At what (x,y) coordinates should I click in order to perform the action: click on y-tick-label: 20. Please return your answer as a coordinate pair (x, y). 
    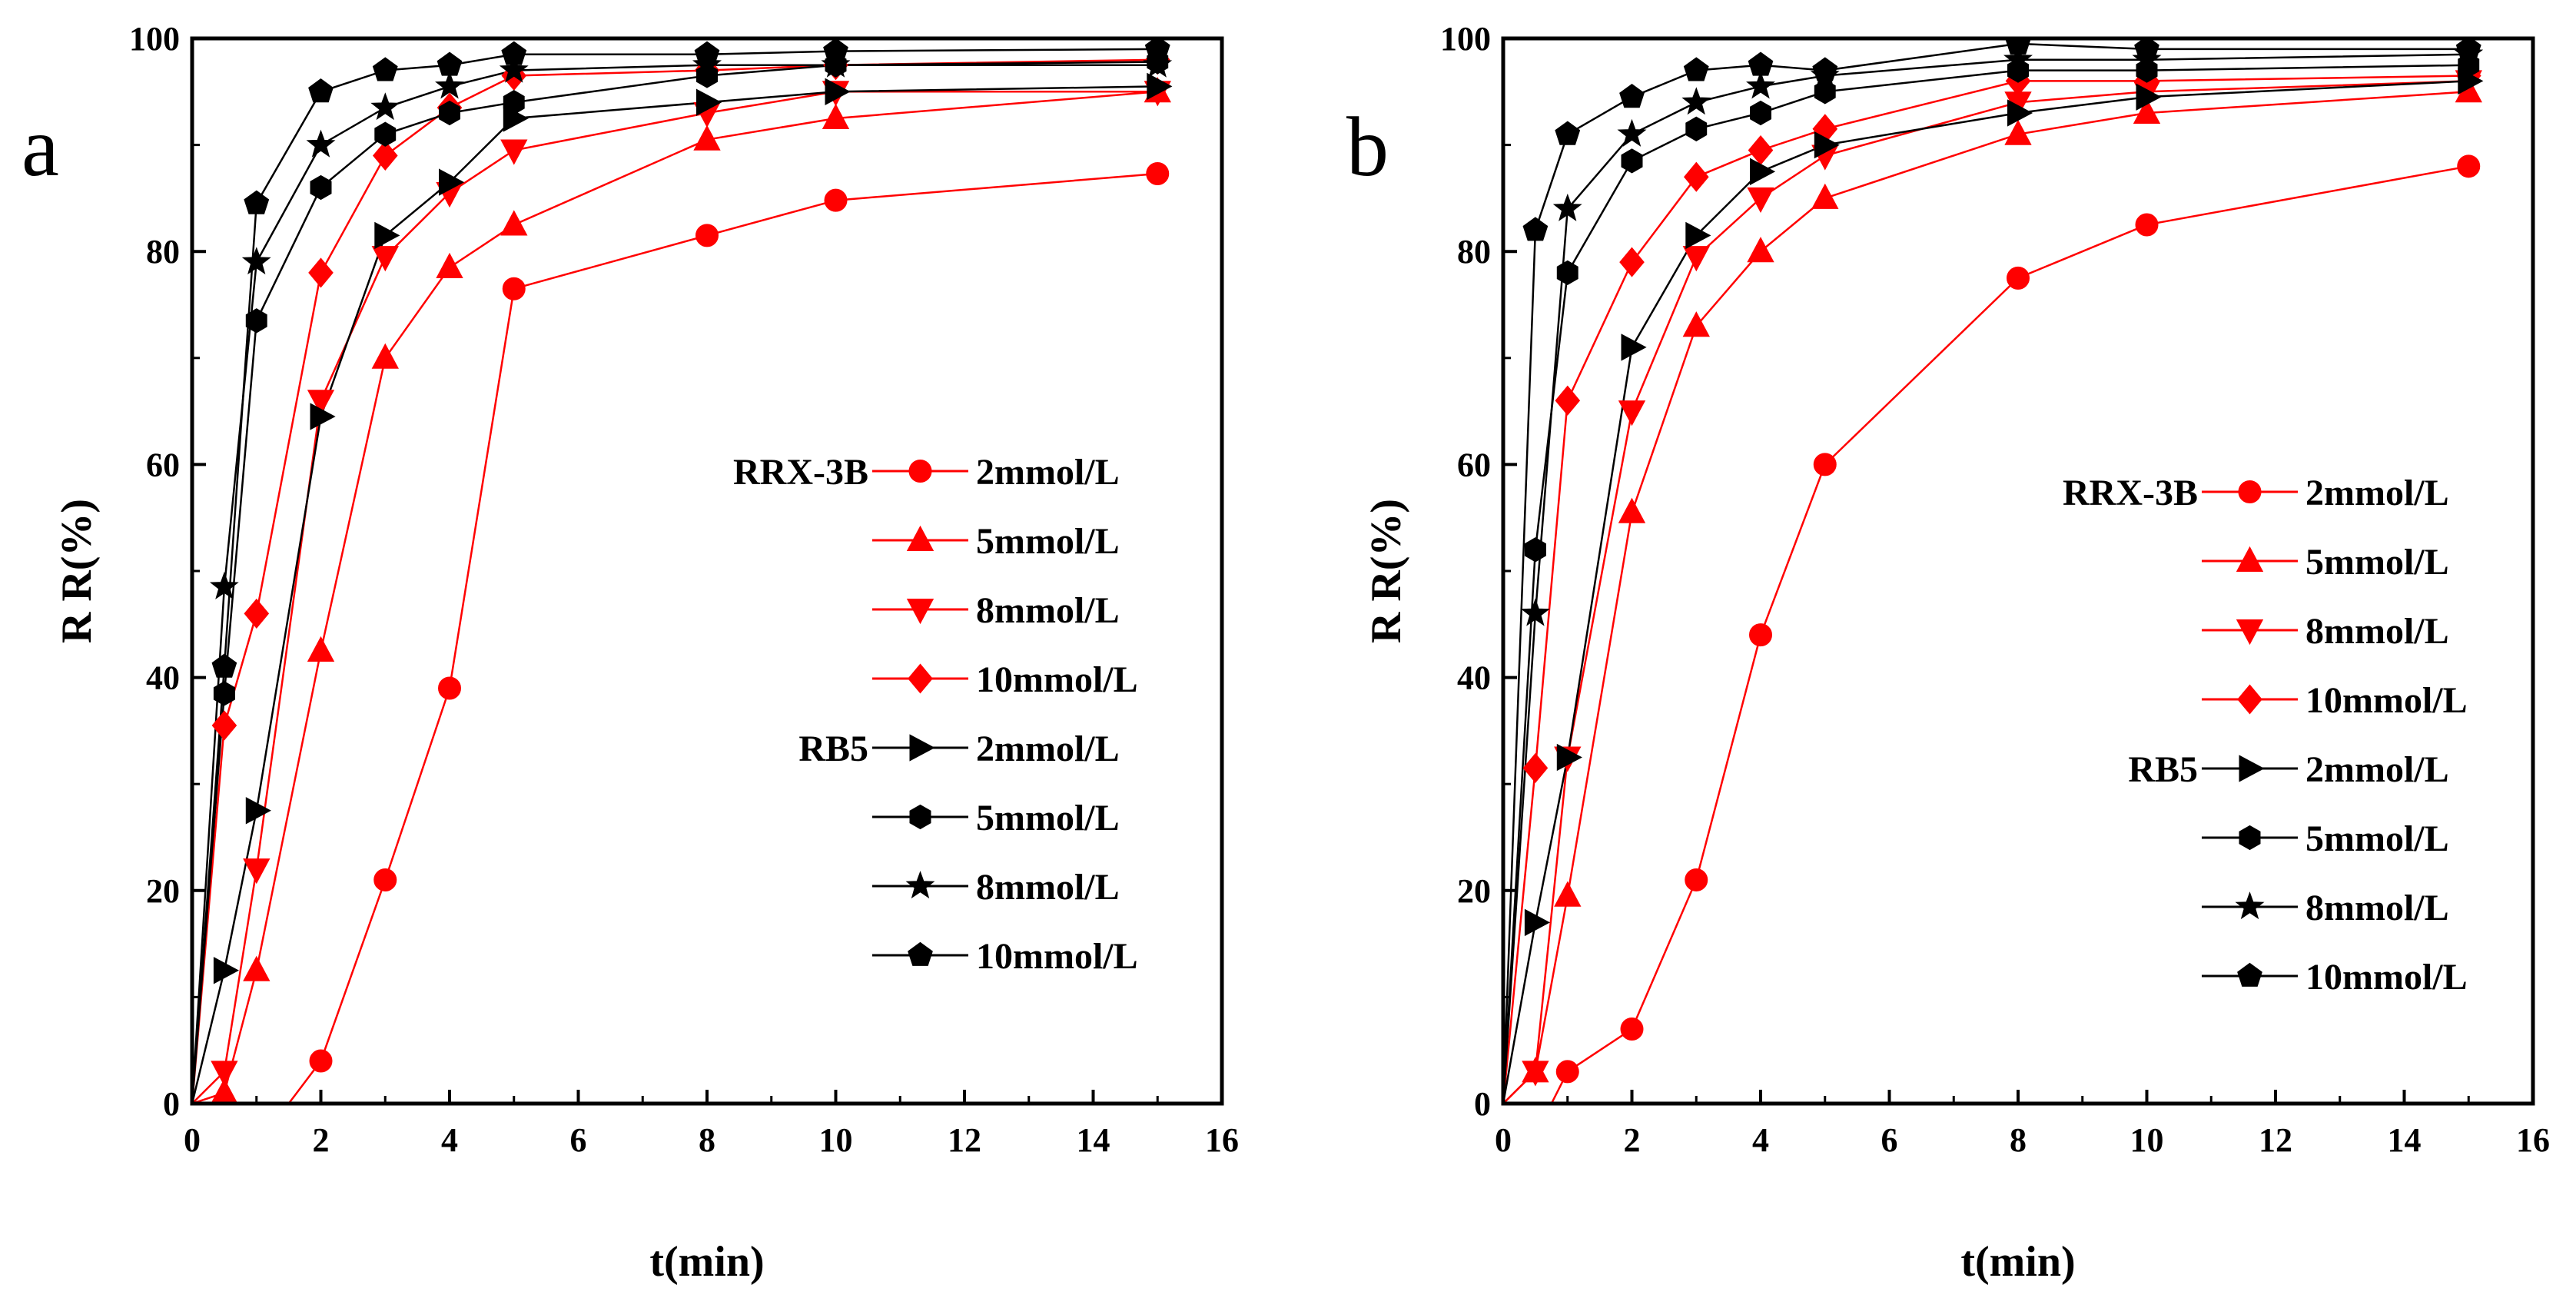
    Looking at the image, I should click on (1474, 891).